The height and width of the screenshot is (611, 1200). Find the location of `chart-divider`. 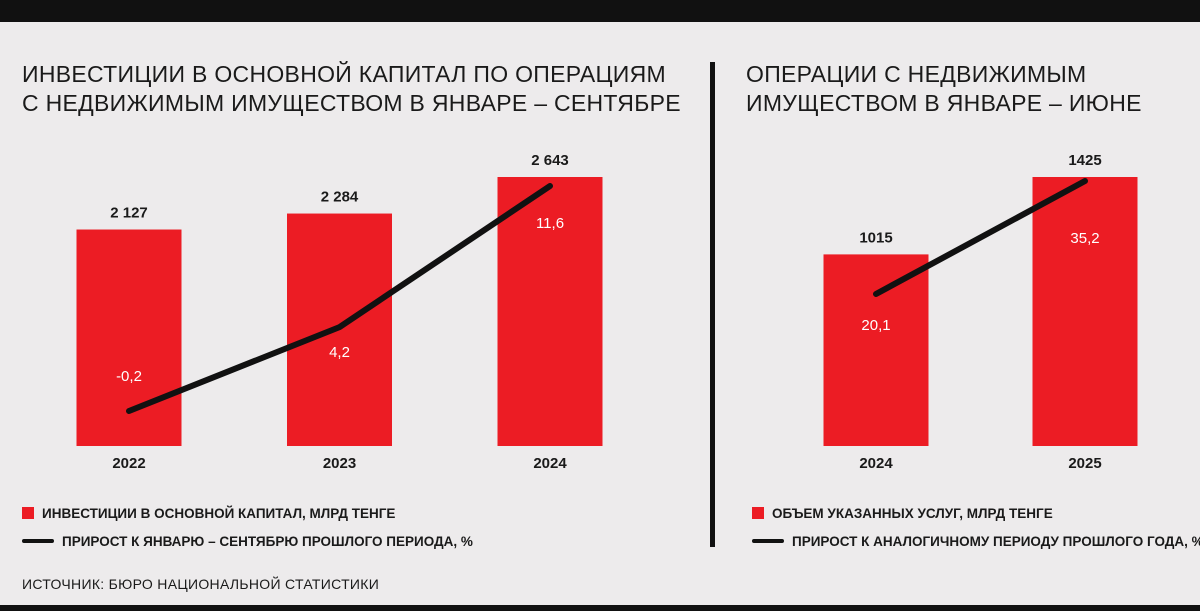

chart-divider is located at coordinates (712, 304).